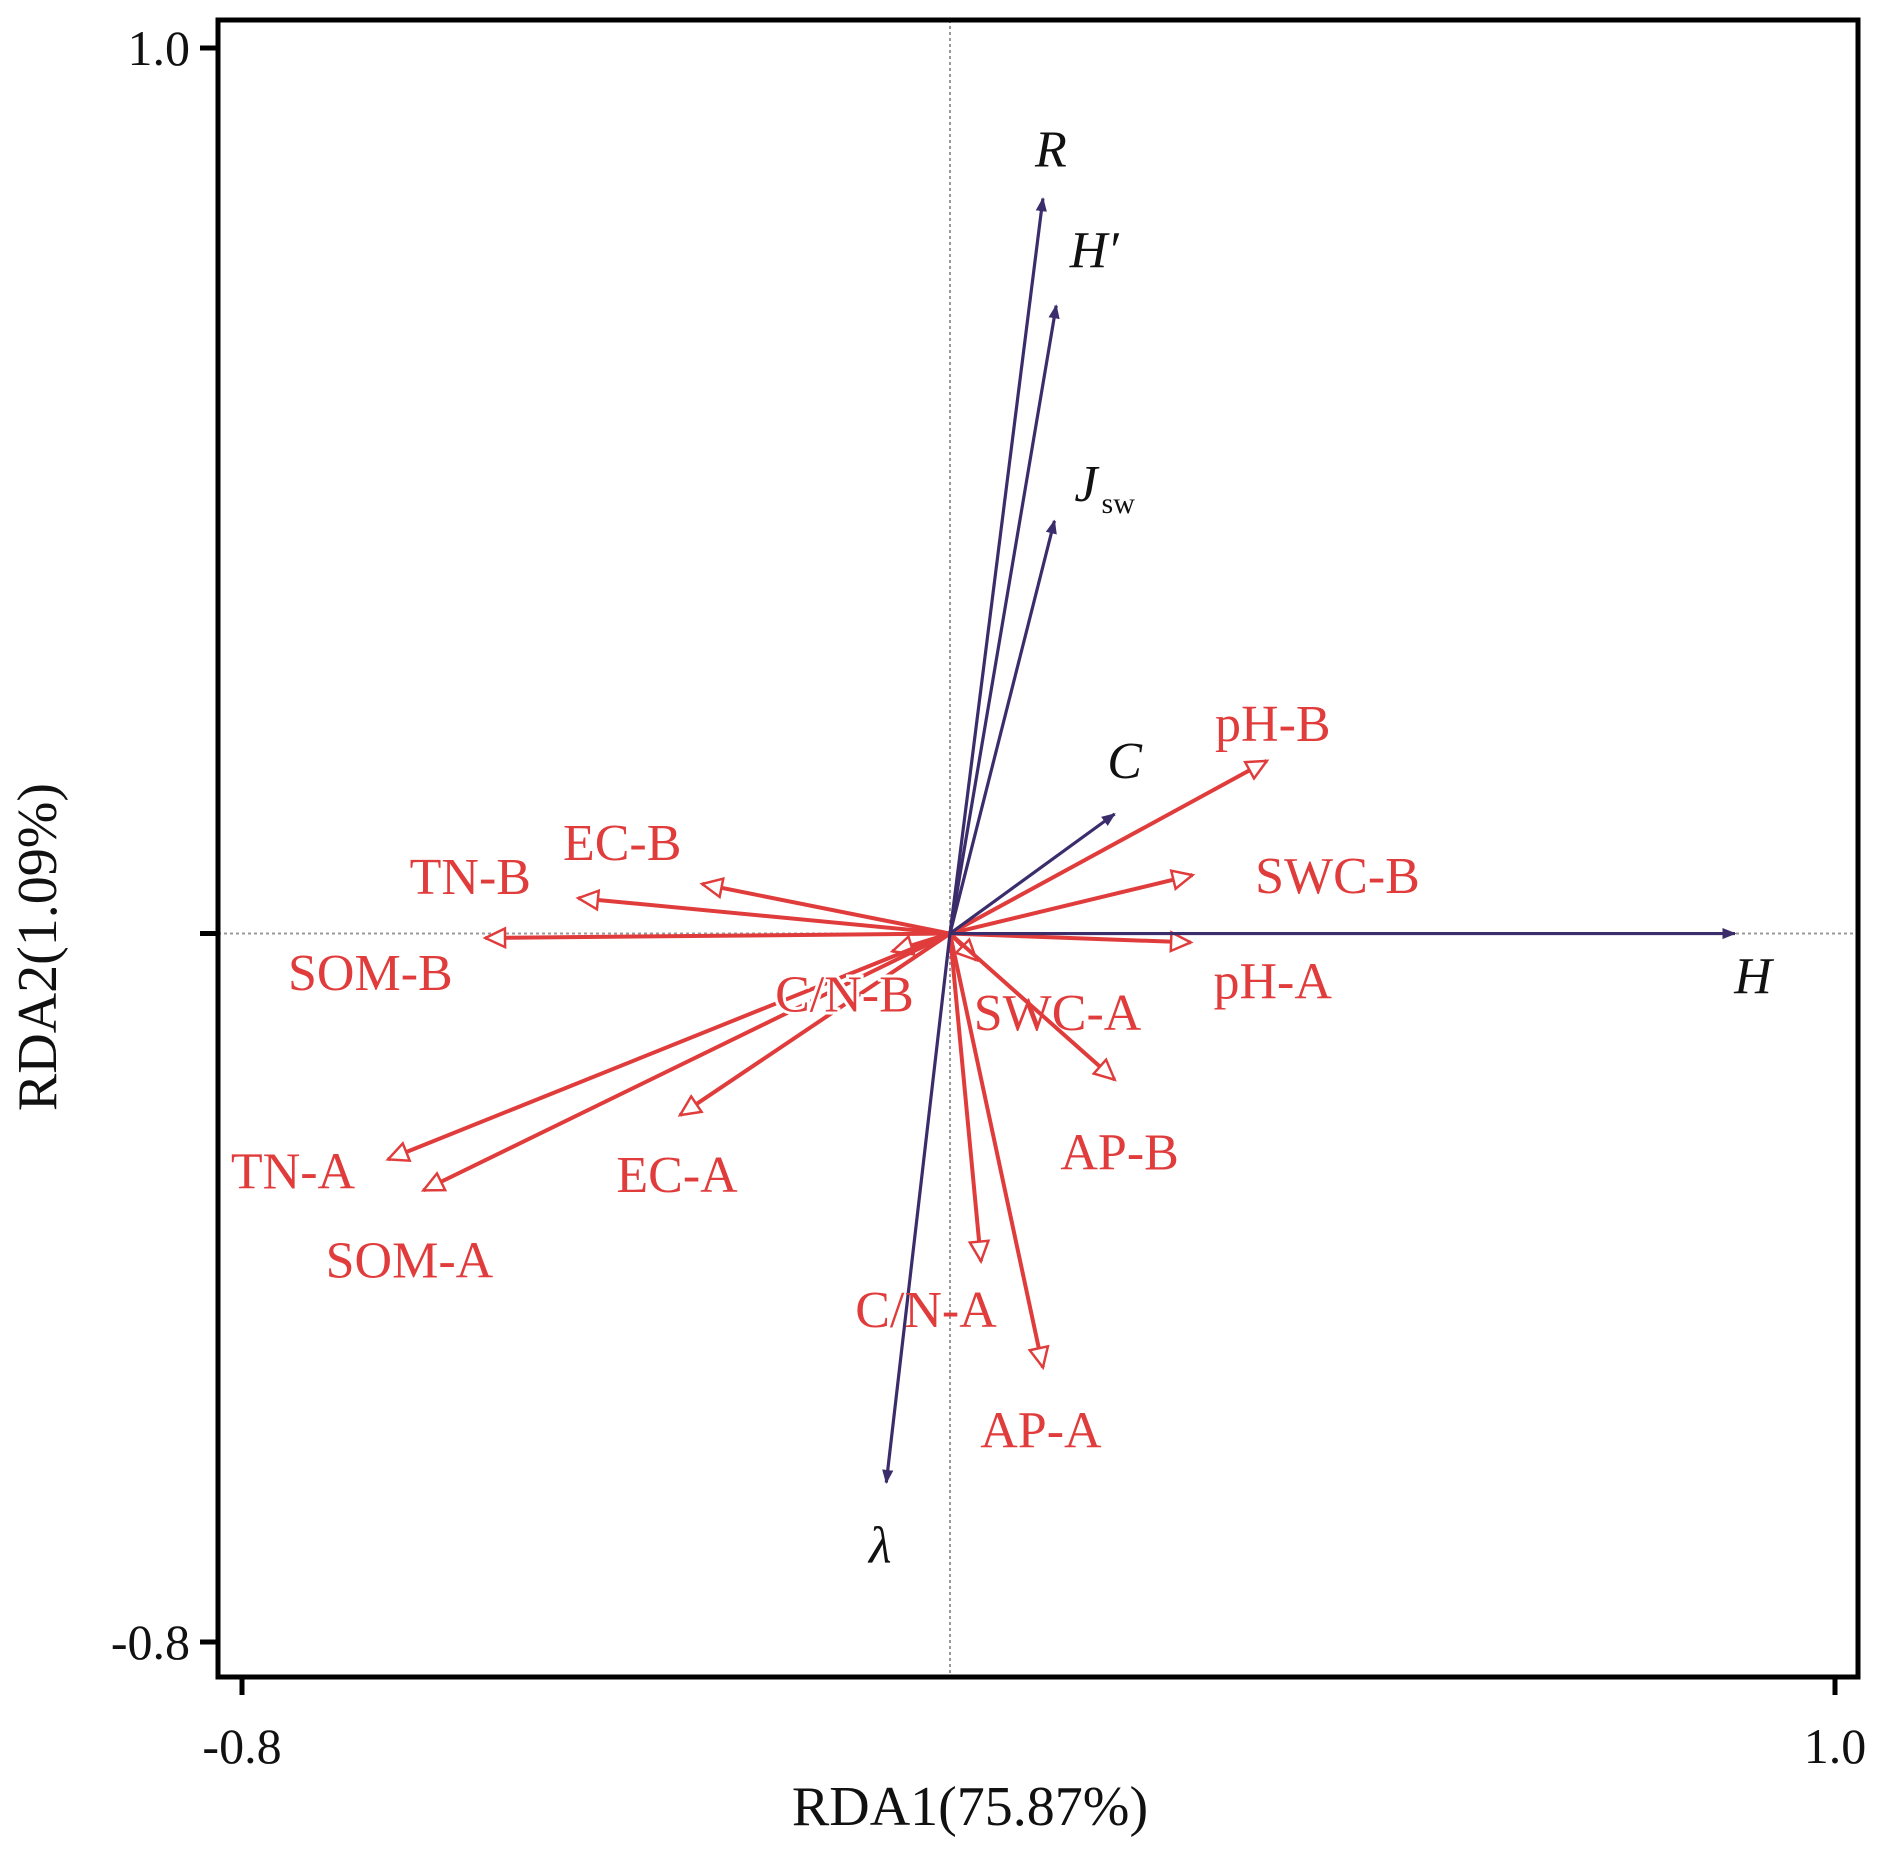  Describe the element at coordinates (370, 973) in the screenshot. I see `explanatory-label-som-b: SOM-B` at that location.